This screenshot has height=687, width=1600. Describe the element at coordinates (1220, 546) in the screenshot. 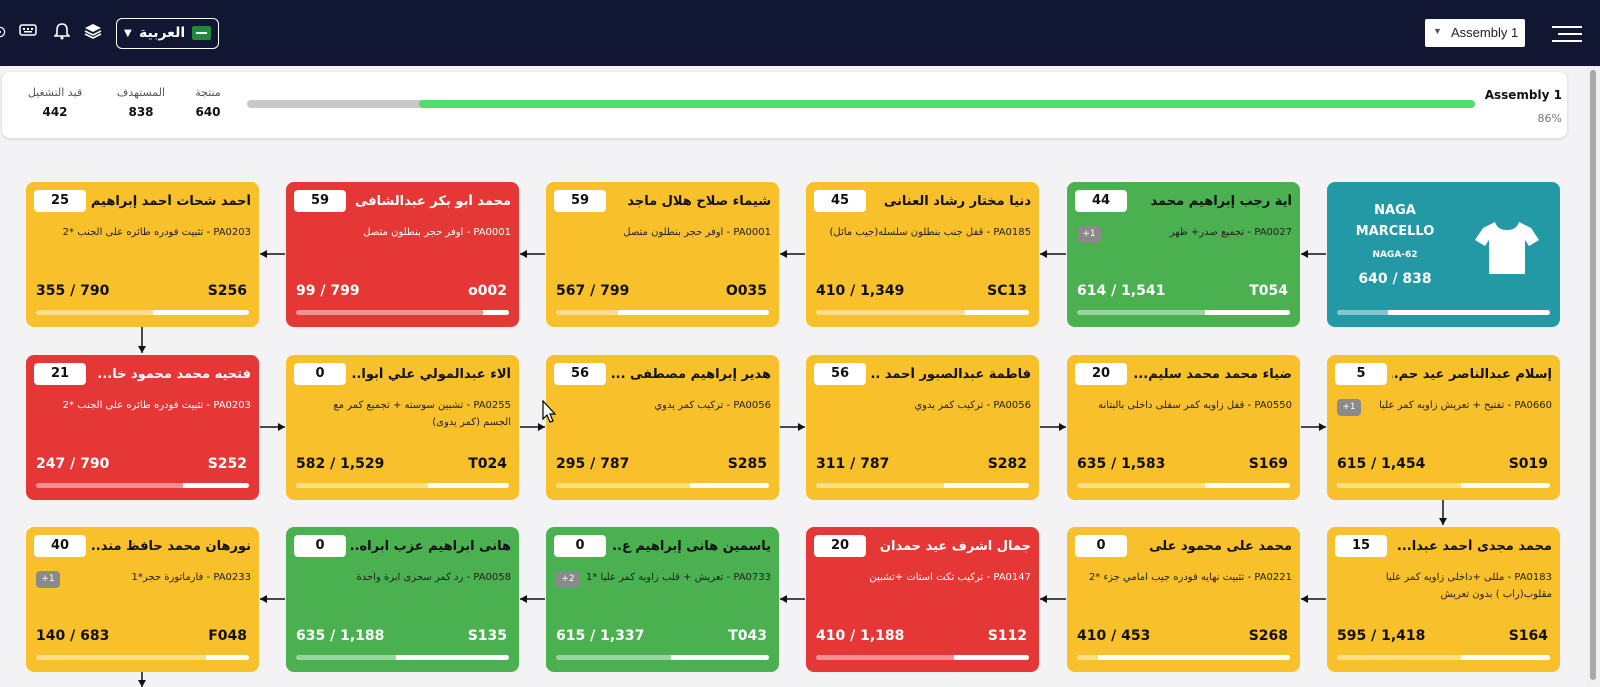

I see `operator-name: محمد على محمود على` at that location.